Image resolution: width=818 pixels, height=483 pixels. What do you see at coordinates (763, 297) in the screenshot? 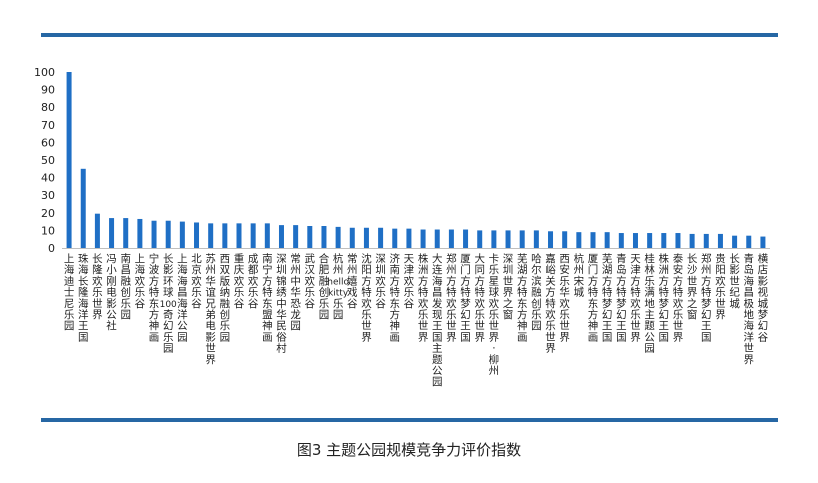
I see `x-tick-label: 横店影视城梦幻谷` at bounding box center [763, 297].